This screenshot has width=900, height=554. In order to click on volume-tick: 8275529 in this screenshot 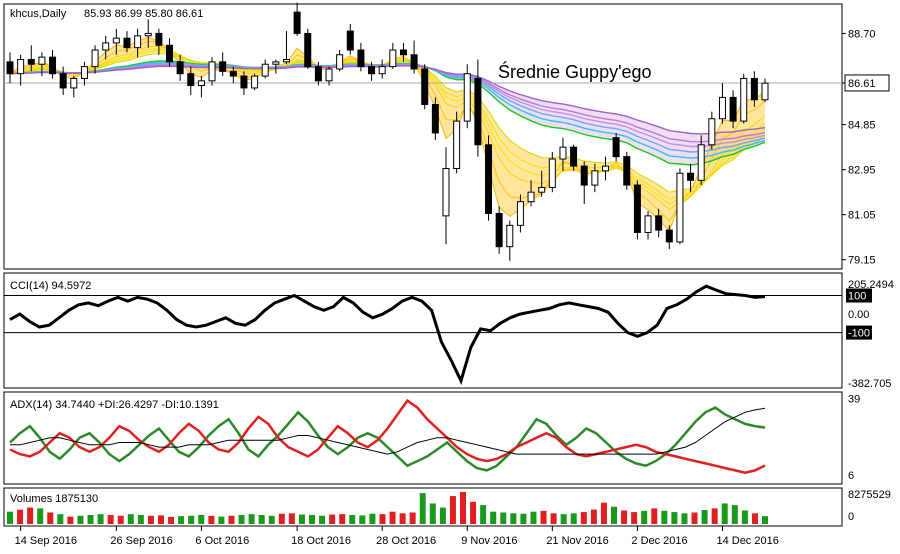, I will do `click(869, 495)`.